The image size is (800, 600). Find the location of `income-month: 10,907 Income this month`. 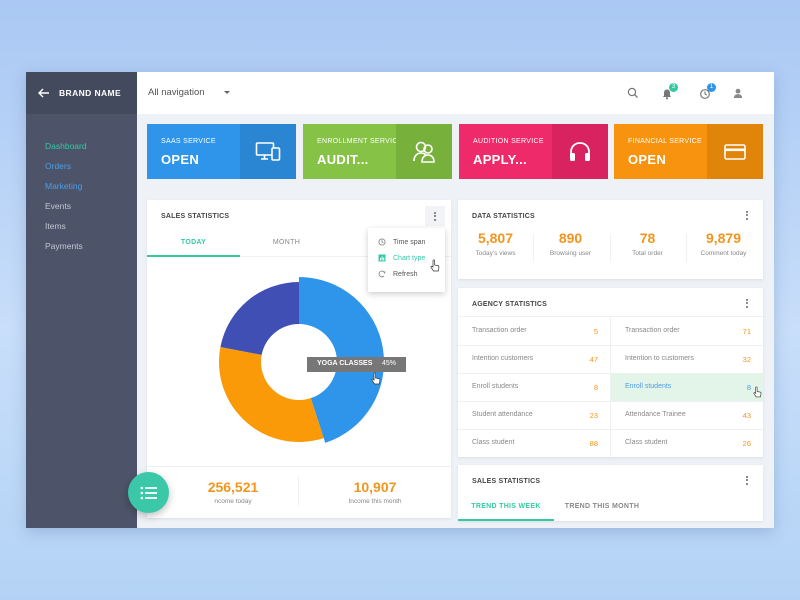

income-month: 10,907 Income this month is located at coordinates (375, 492).